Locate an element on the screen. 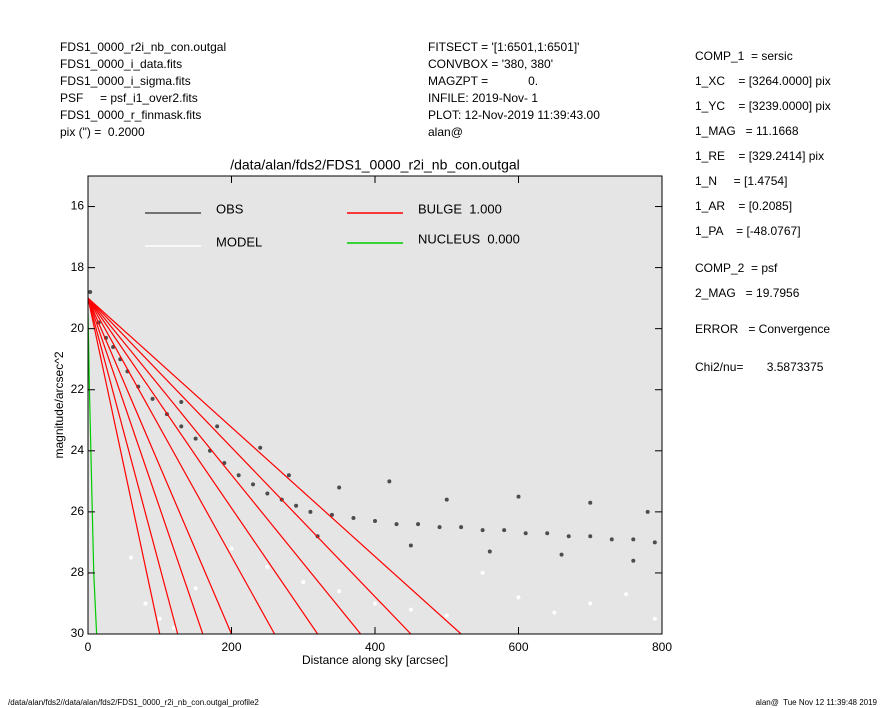 The image size is (885, 708). y-tick-label: 20 is located at coordinates (78, 328).